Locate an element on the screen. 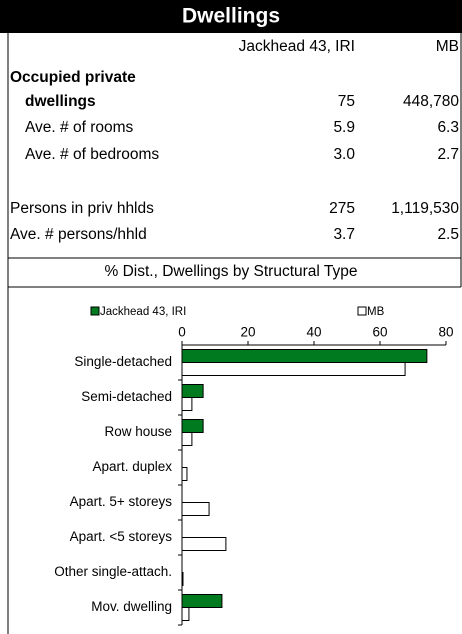  row-label: Ave. # of rooms is located at coordinates (79, 127).